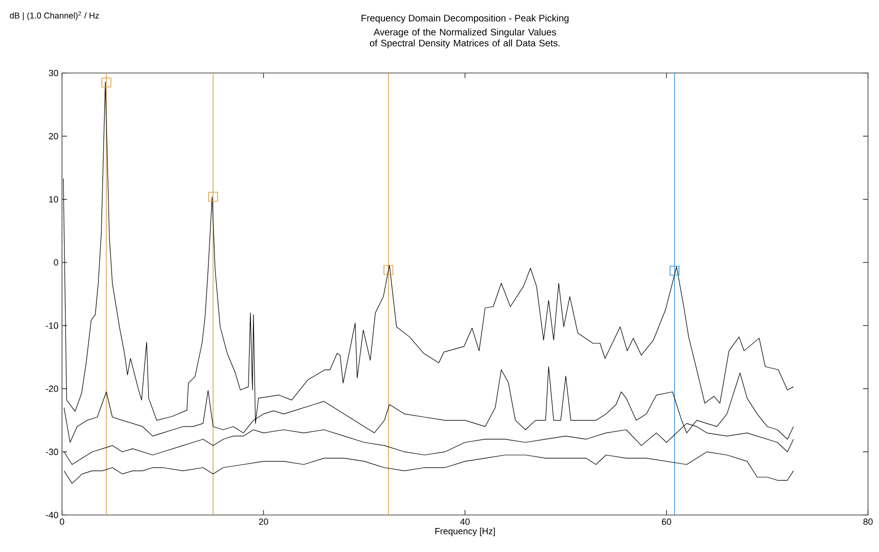  I want to click on y-tick-label: 20, so click(53, 136).